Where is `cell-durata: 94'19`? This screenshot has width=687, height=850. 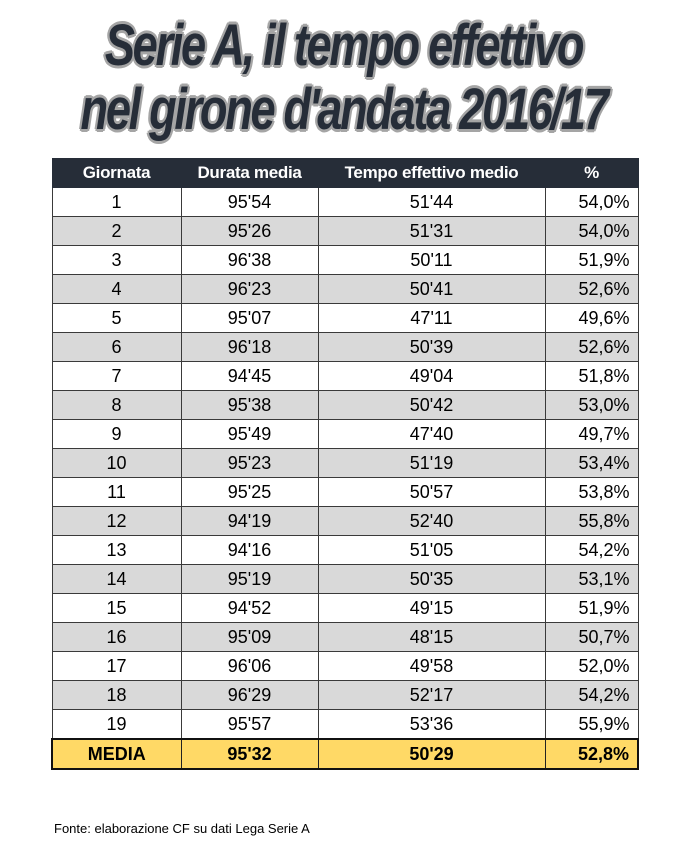
cell-durata: 94'19 is located at coordinates (249, 521).